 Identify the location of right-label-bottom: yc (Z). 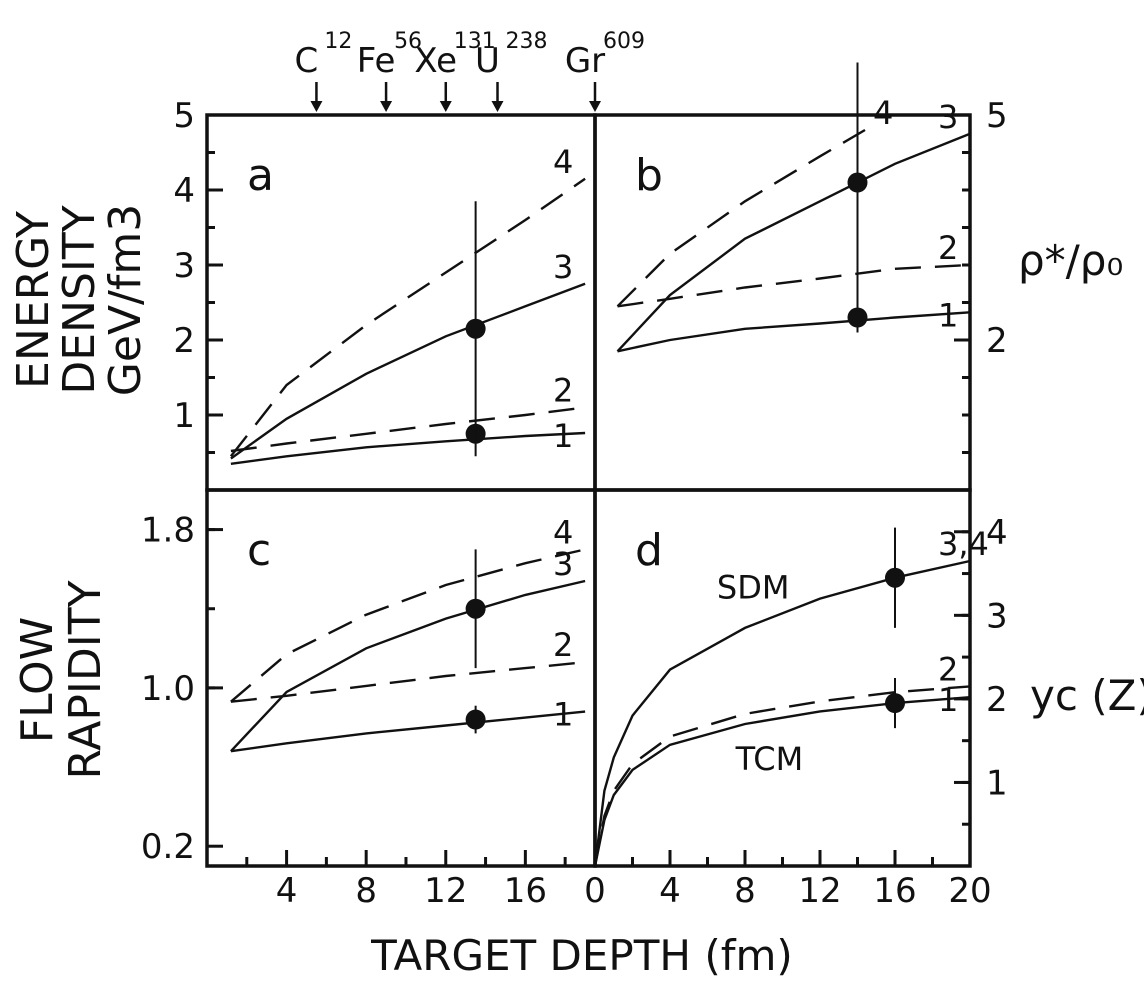
(1087, 695).